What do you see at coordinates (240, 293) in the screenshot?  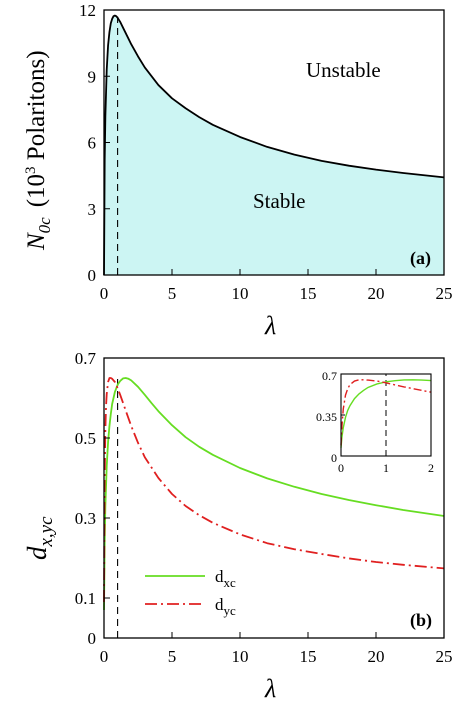 I see `a-xtick-label: 10` at bounding box center [240, 293].